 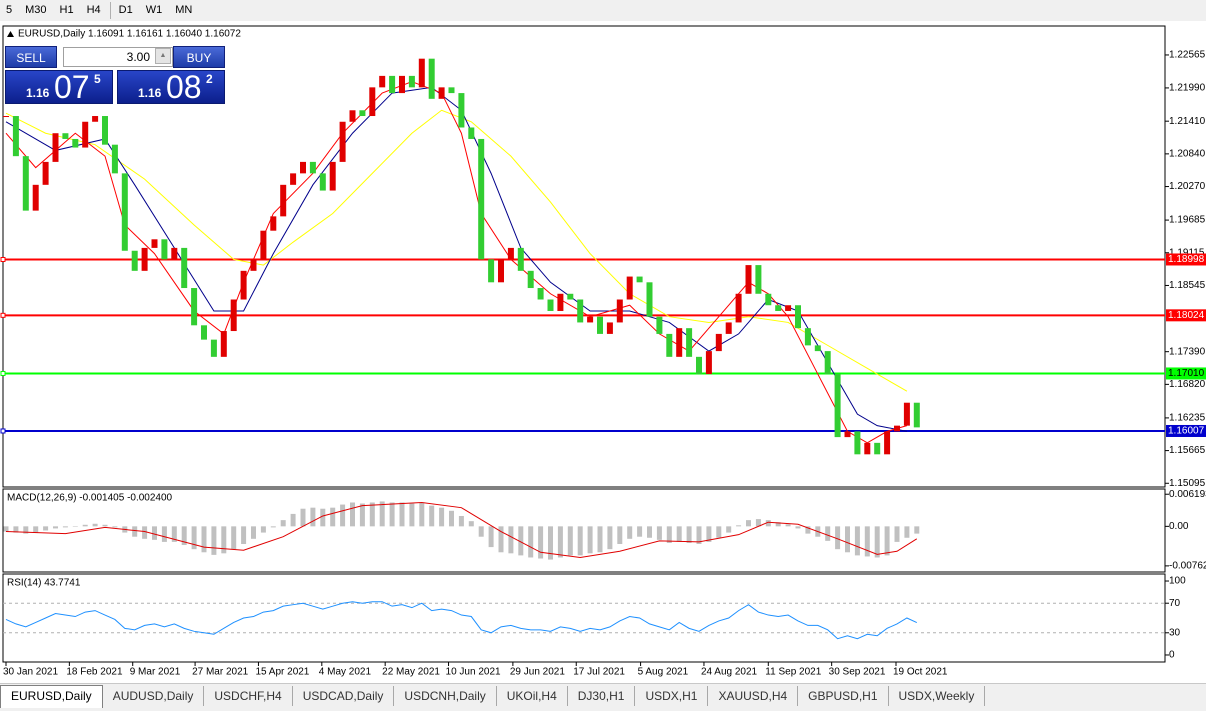 What do you see at coordinates (72, 87) in the screenshot?
I see `bid-pips: 07` at bounding box center [72, 87].